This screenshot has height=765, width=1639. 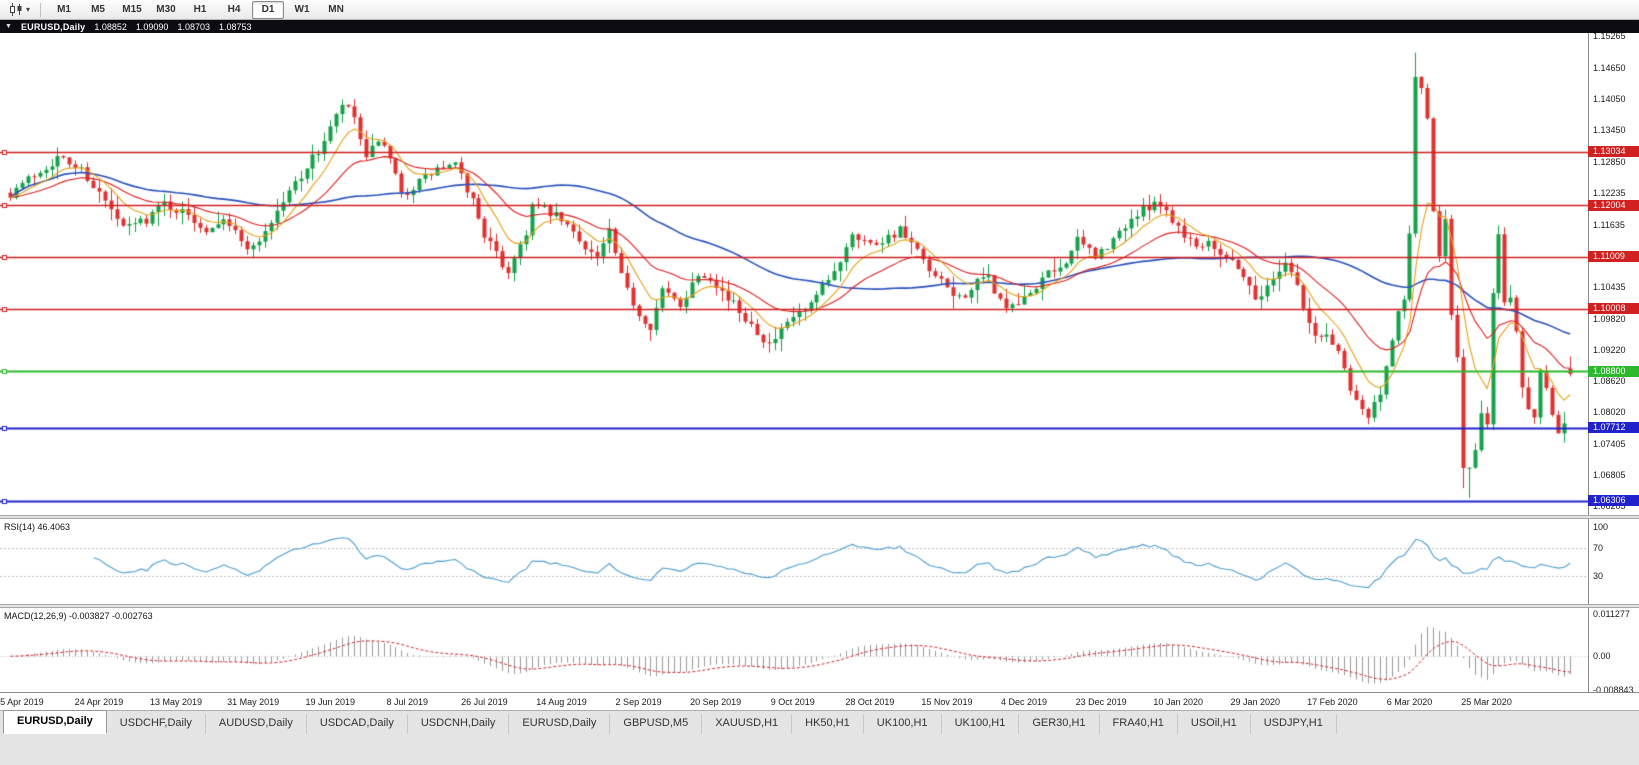 What do you see at coordinates (638, 702) in the screenshot?
I see `date-tick: 2 Sep 2019` at bounding box center [638, 702].